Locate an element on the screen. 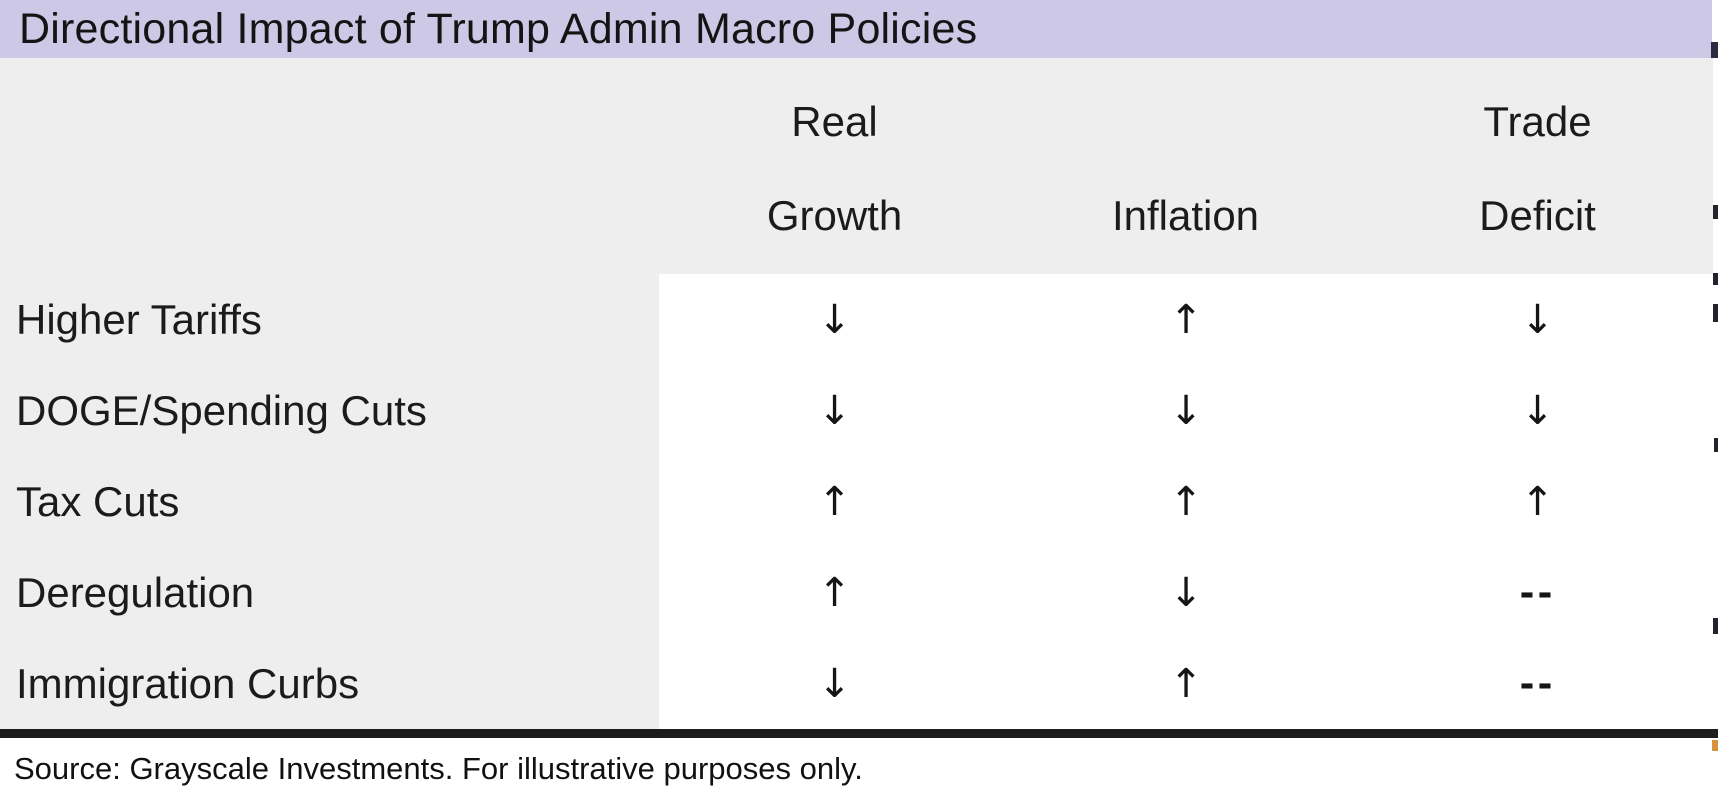 Image resolution: width=1718 pixels, height=800 pixels. row-label-higher-tariffs: Higher Tariffs is located at coordinates (139, 319).